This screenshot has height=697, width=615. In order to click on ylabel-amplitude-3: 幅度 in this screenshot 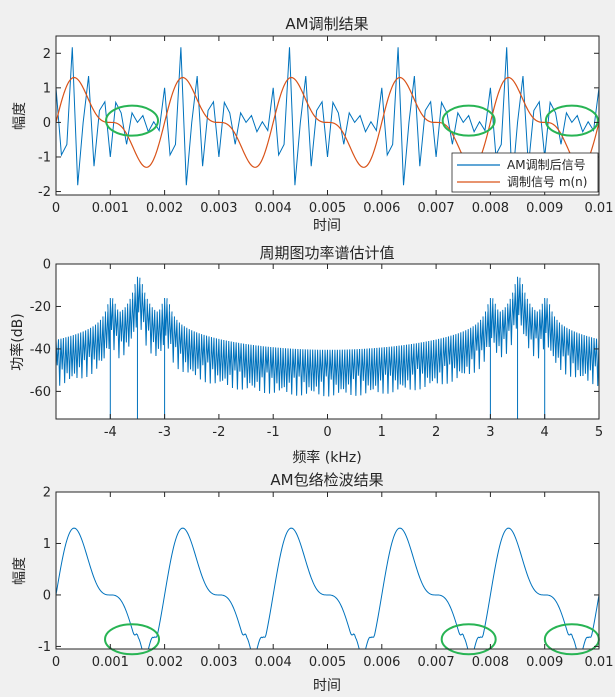, I will do `click(20, 571)`.